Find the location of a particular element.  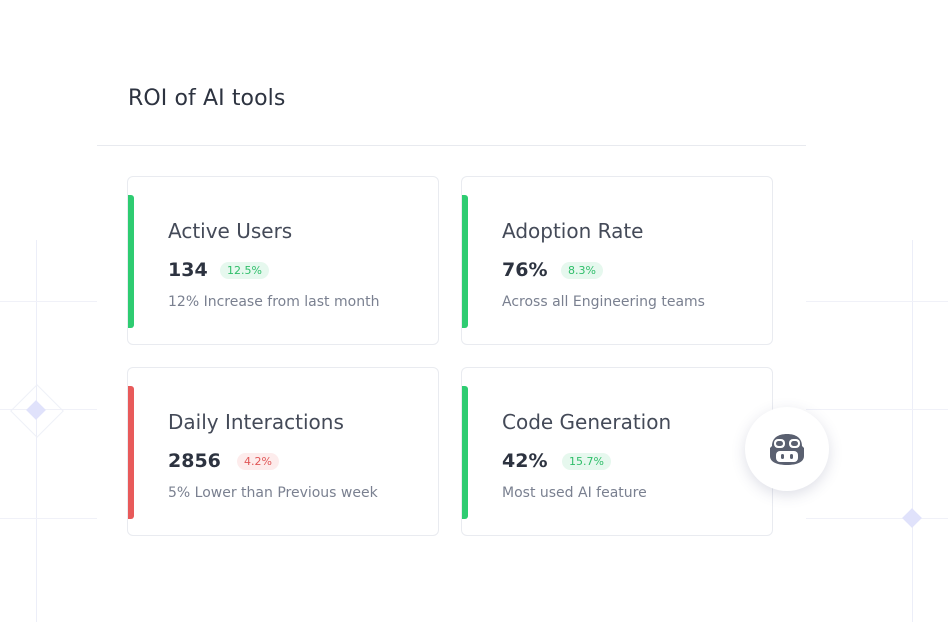

card-change-badge: 12.5% is located at coordinates (244, 270).